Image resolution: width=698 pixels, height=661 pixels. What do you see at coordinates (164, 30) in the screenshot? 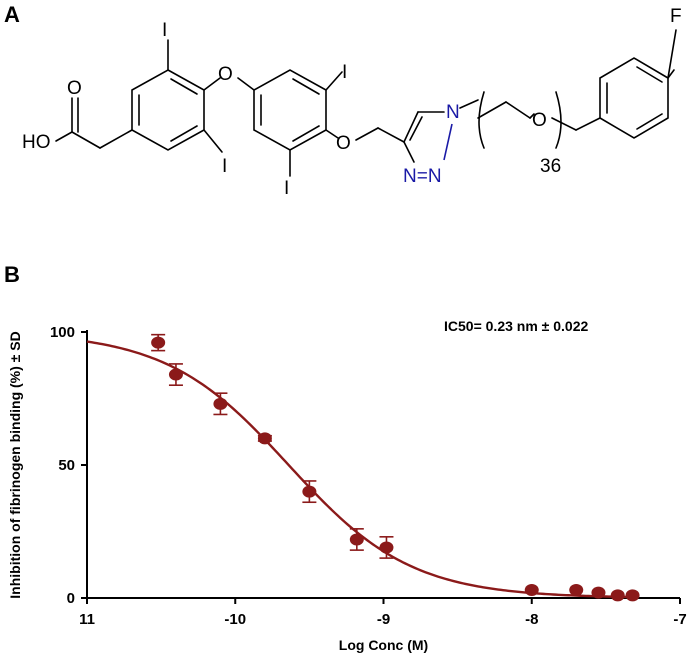
I see `iodine-label-1: I` at bounding box center [164, 30].